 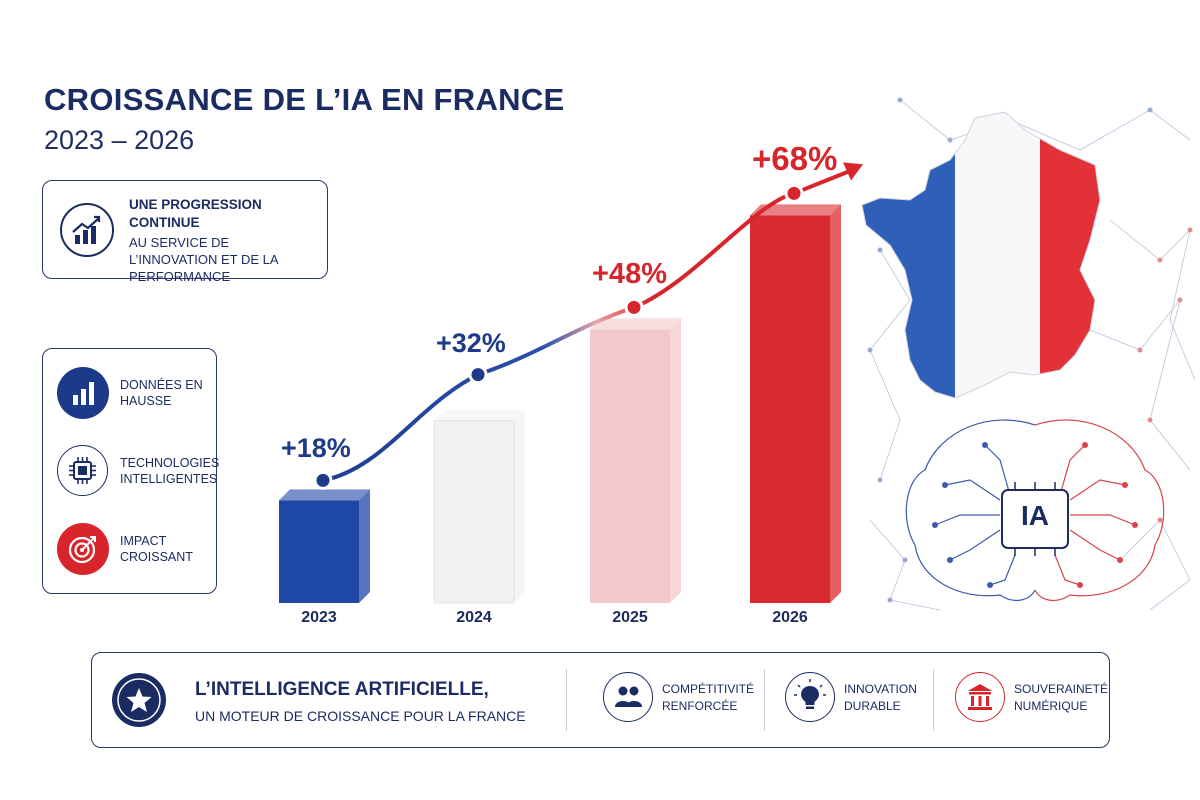 What do you see at coordinates (139, 700) in the screenshot?
I see `star-icon` at bounding box center [139, 700].